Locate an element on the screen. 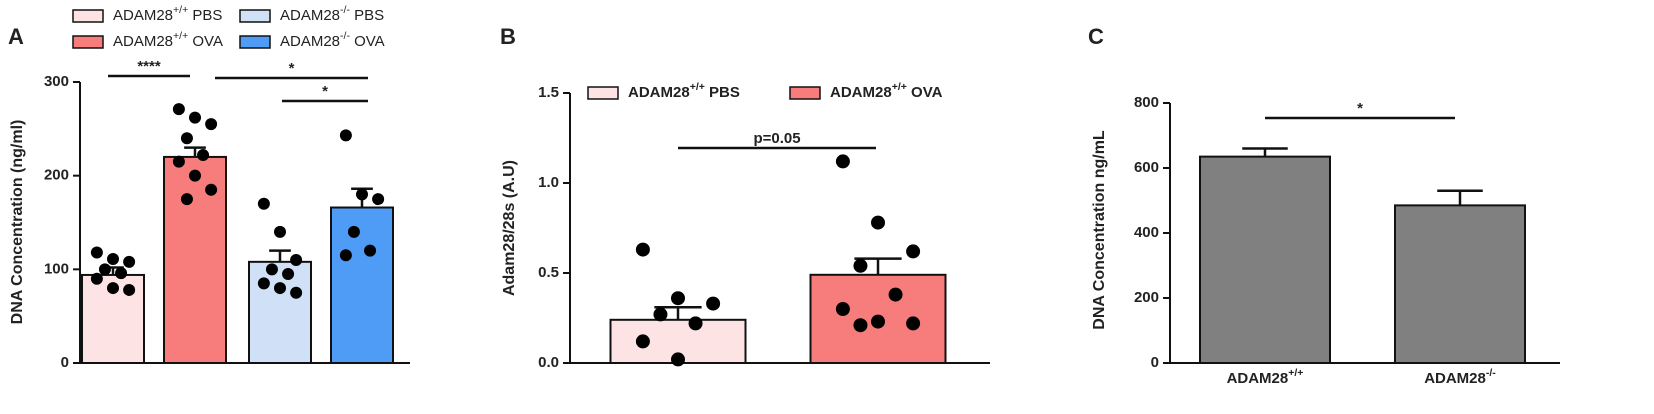  y-axis-label: DNA Concentration (ng/ml) is located at coordinates (17, 222).